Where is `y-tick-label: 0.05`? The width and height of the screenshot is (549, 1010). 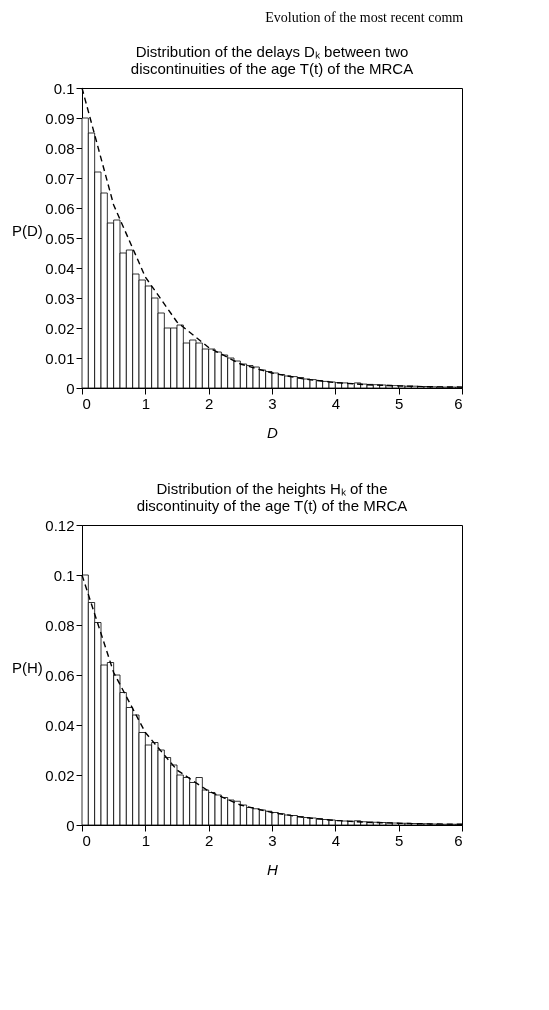
y-tick-label: 0.05 is located at coordinates (60, 238).